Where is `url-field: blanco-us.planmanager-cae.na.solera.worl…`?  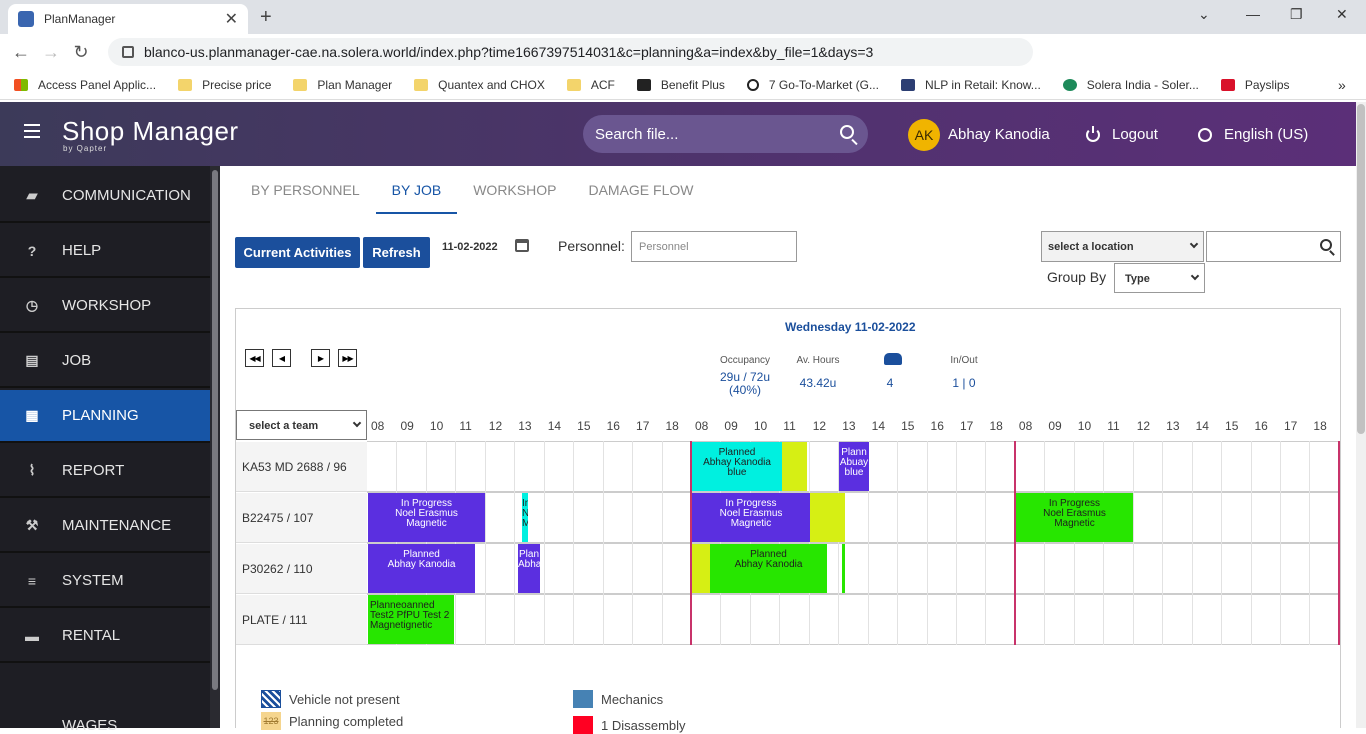
url-field: blanco-us.planmanager-cae.na.solera.worl… is located at coordinates (570, 52).